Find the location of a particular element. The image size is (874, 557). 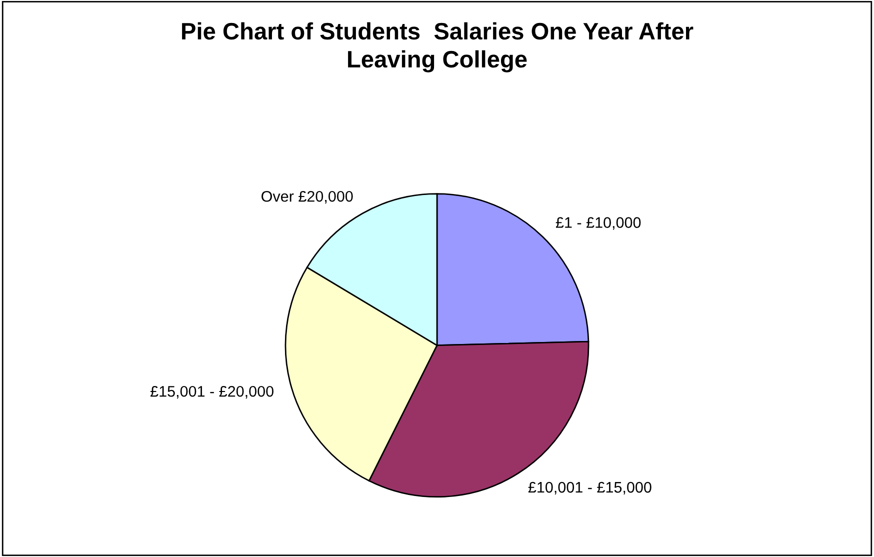

slice-label: Over £20,000 is located at coordinates (307, 197).